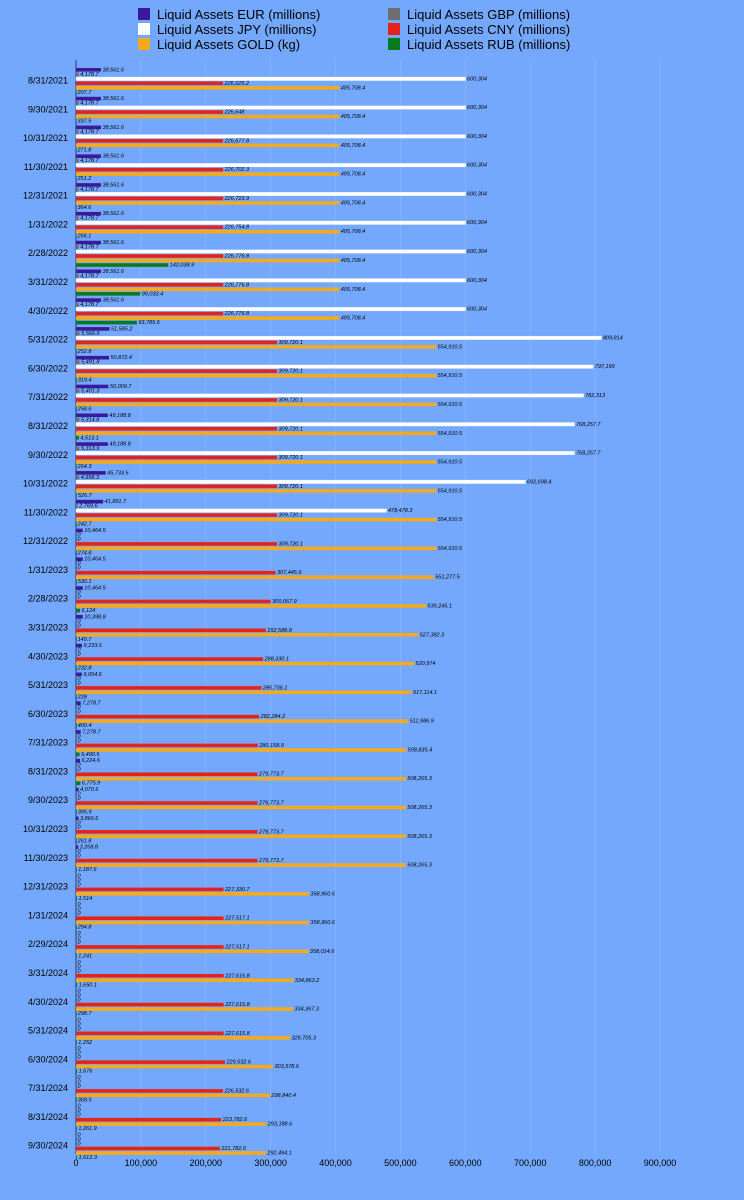  Describe the element at coordinates (121, 329) in the screenshot. I see `data-label: 51,585.2` at that location.